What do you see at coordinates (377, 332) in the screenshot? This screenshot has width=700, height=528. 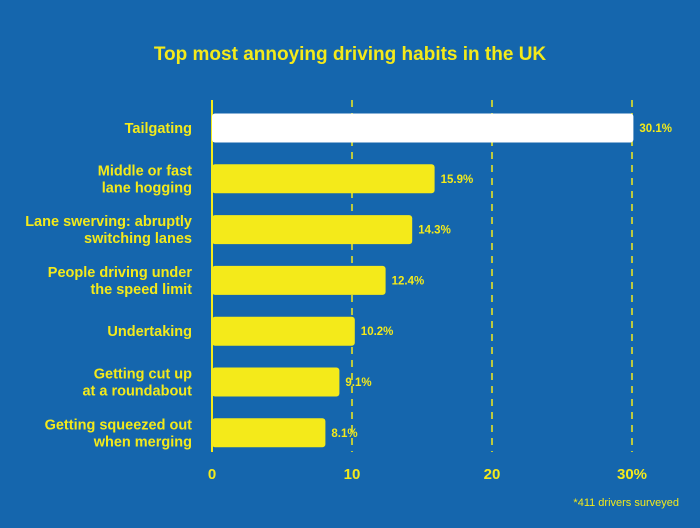 I see `value-label: 10.2%` at bounding box center [377, 332].